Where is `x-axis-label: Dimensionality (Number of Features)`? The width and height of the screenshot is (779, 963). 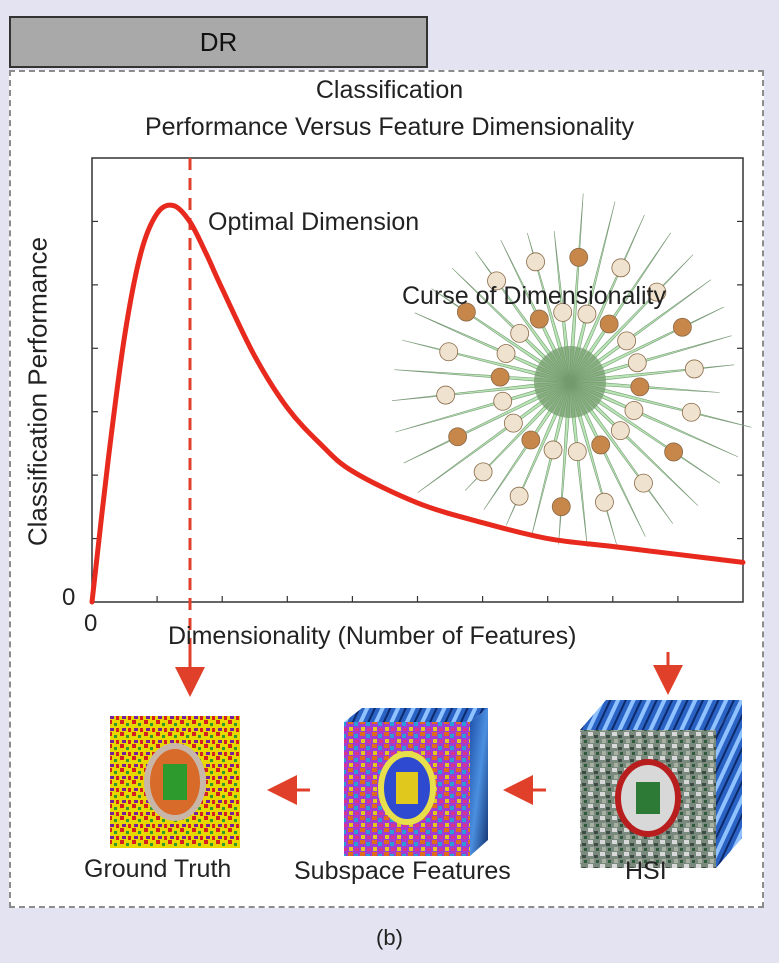
x-axis-label: Dimensionality (Number of Features) is located at coordinates (372, 636).